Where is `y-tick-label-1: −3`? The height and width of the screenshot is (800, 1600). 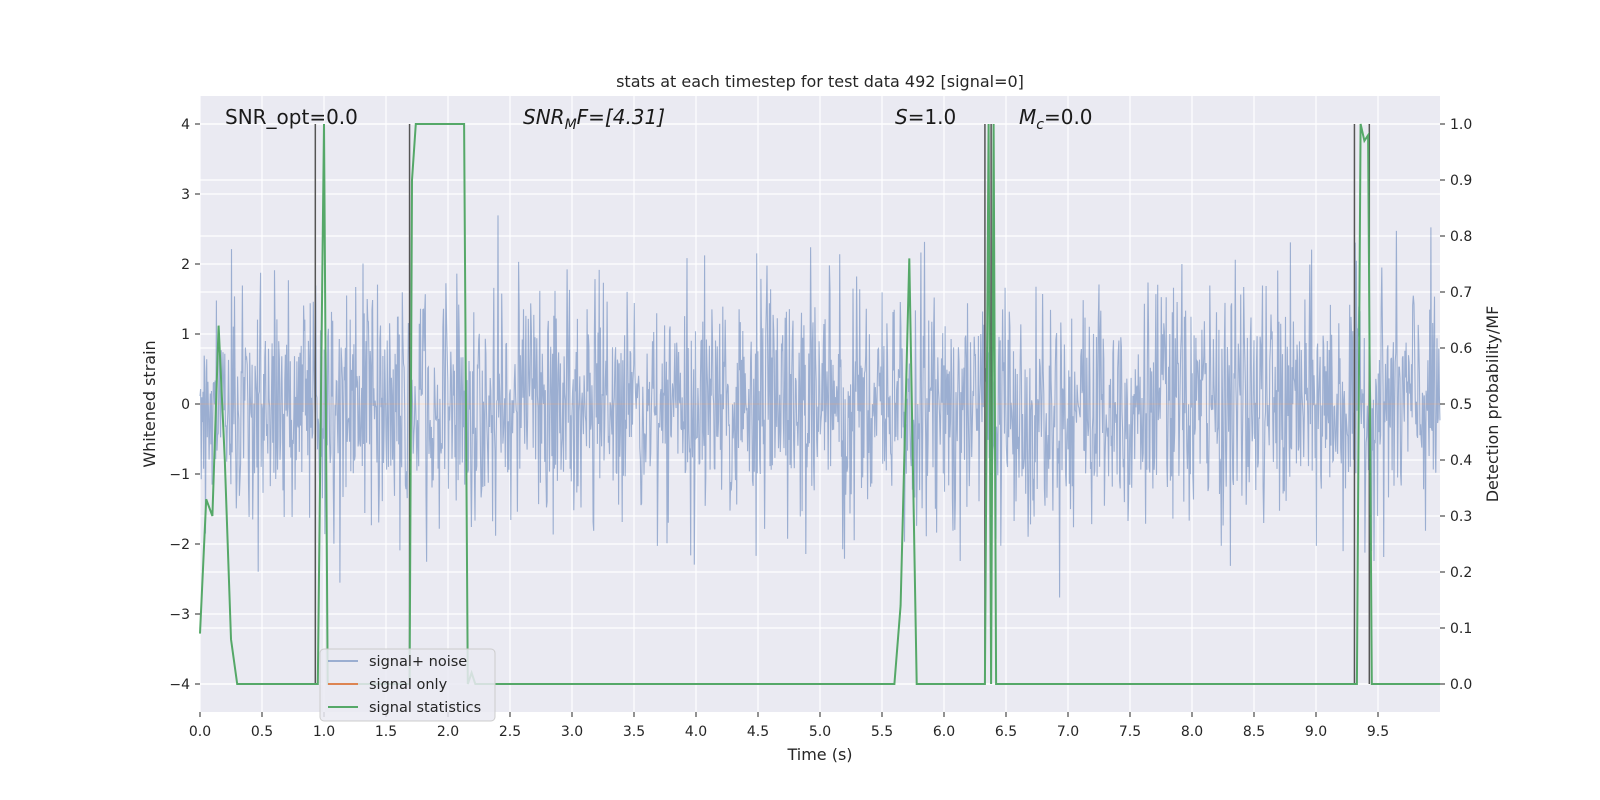 y-tick-label-1: −3 is located at coordinates (179, 615).